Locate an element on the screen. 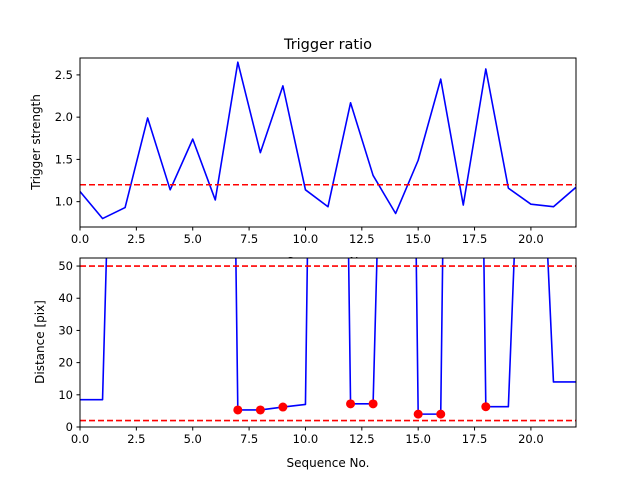 This screenshot has width=640, height=480. y-tick-label: 2.5 is located at coordinates (64, 75).